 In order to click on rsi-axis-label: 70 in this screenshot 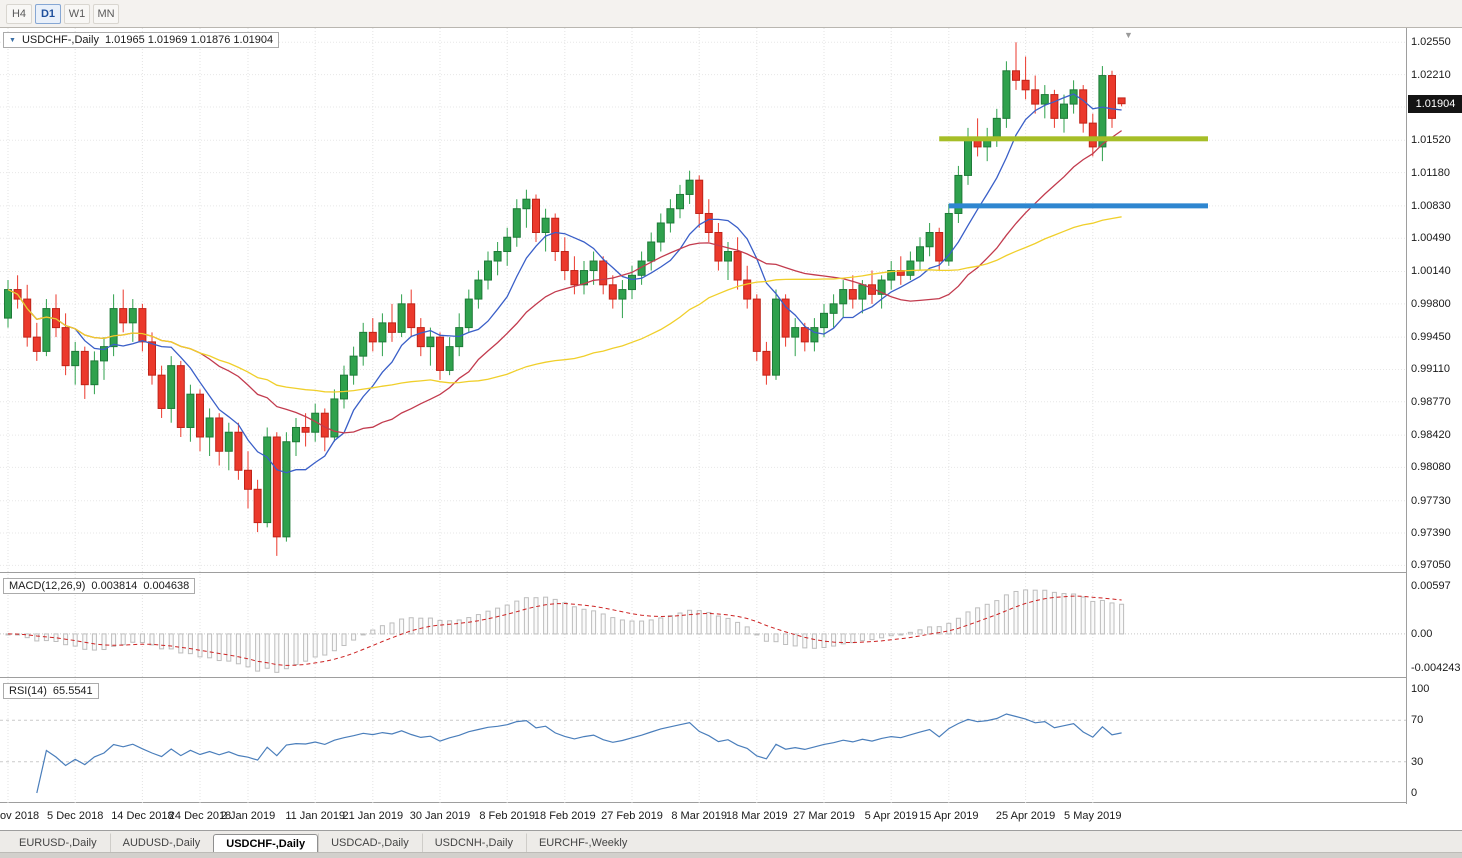, I will do `click(1417, 720)`.